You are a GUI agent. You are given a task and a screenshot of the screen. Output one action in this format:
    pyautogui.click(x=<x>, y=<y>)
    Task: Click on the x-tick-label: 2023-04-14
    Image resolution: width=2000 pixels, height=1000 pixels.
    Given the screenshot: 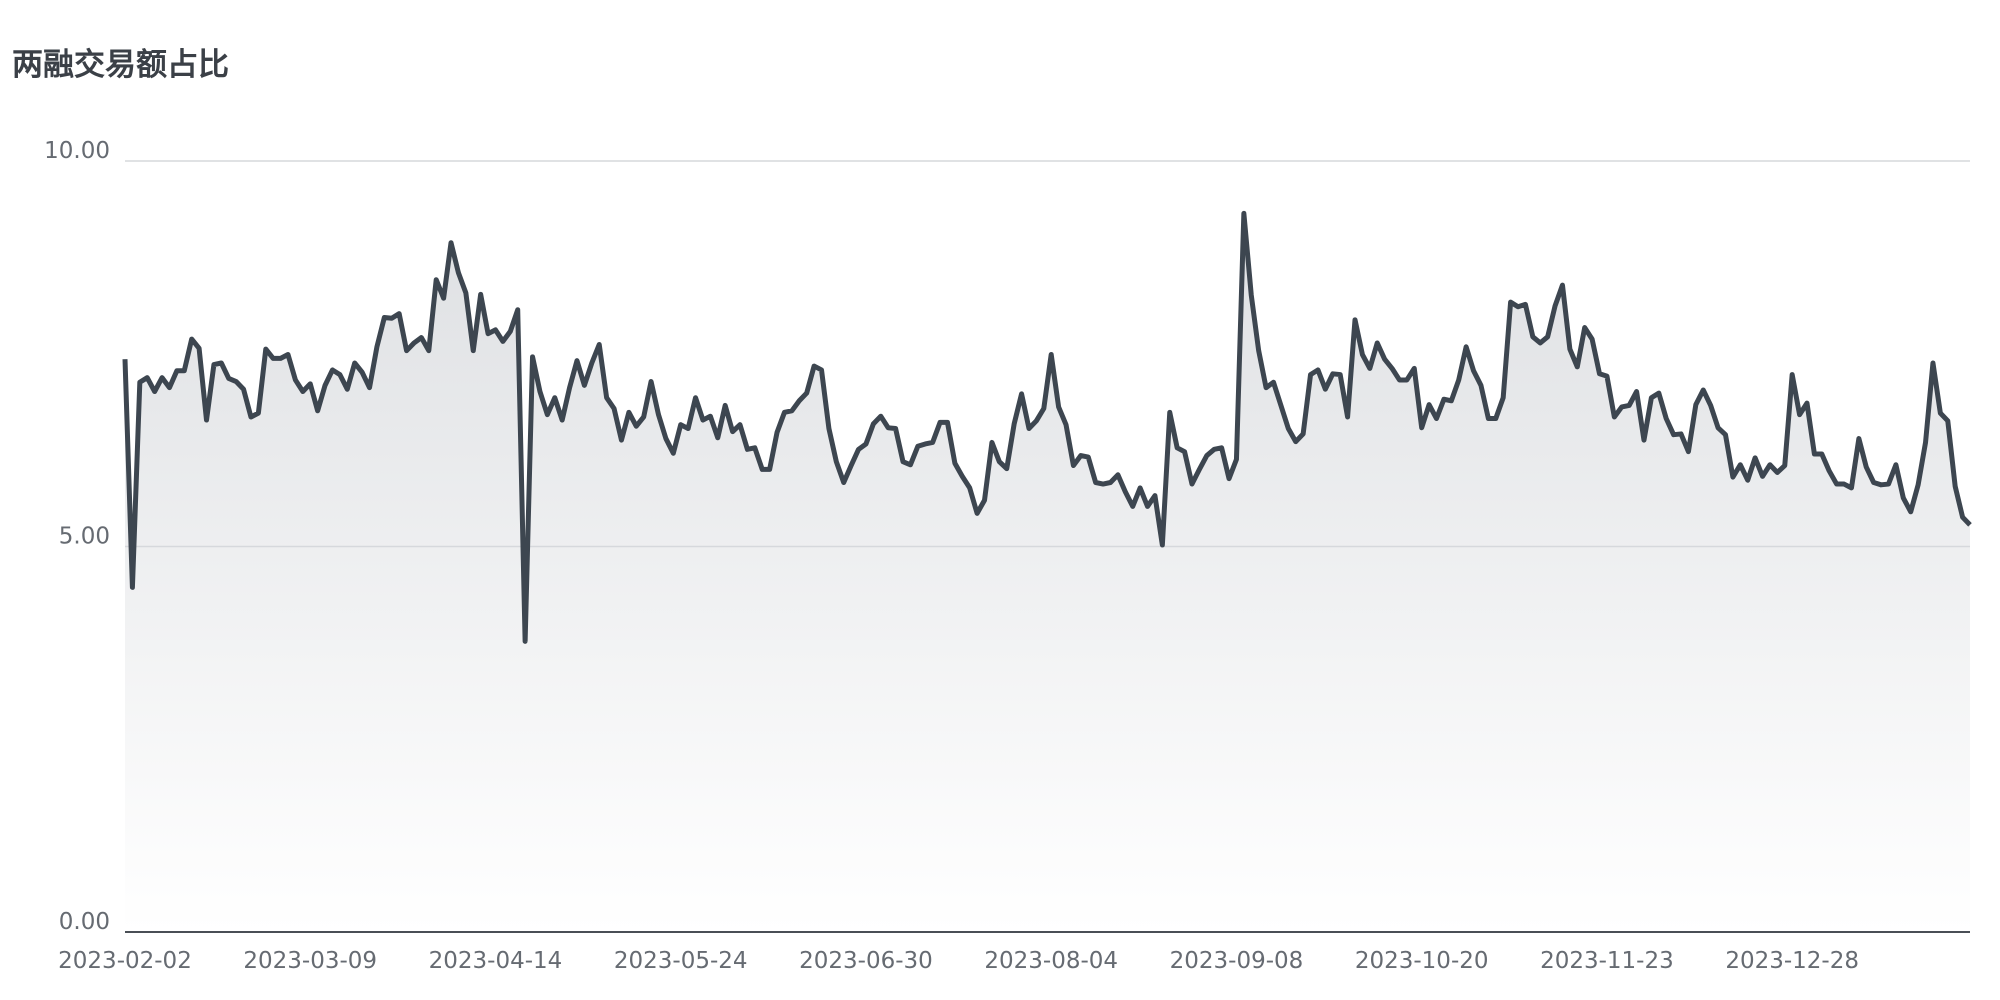 What is the action you would take?
    pyautogui.click(x=496, y=961)
    